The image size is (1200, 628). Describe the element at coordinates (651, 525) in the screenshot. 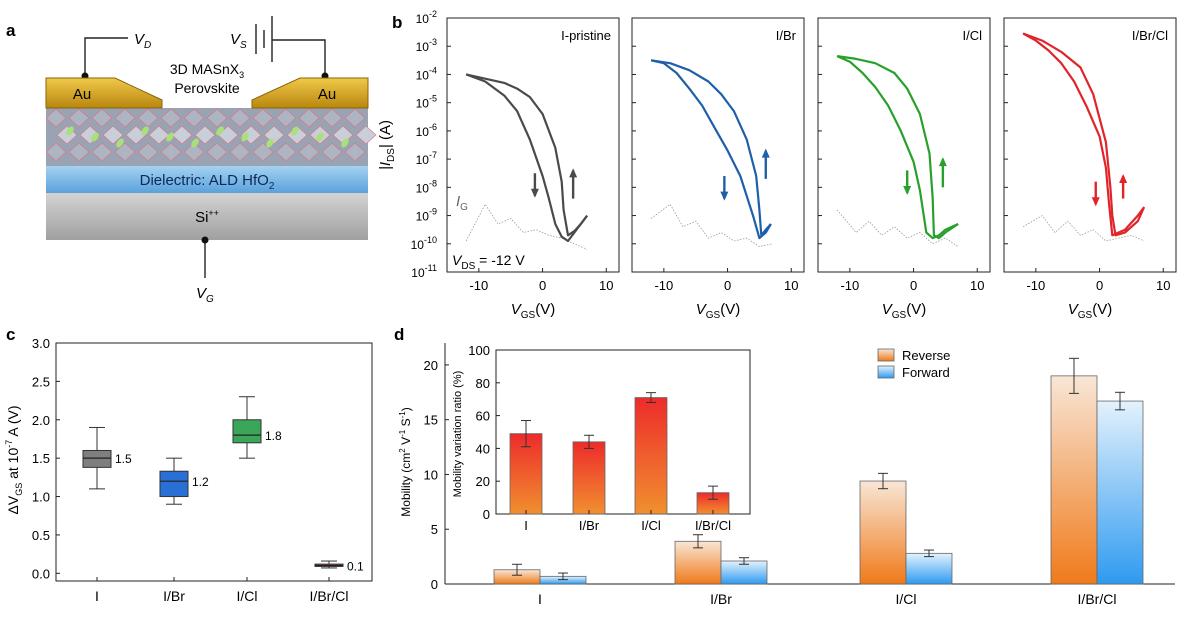

I see `inset-x-category-label: I/Cl` at that location.